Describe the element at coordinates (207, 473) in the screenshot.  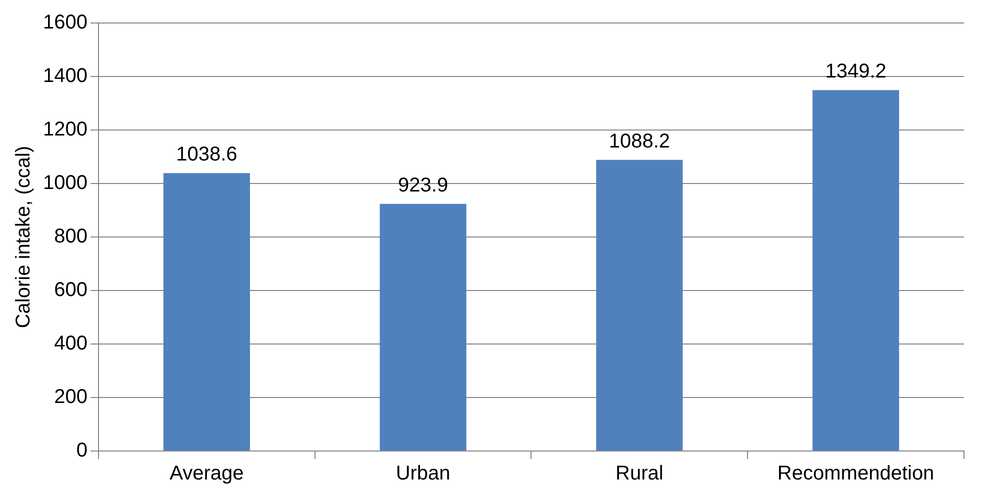
I see `x-tick-label: Average` at that location.